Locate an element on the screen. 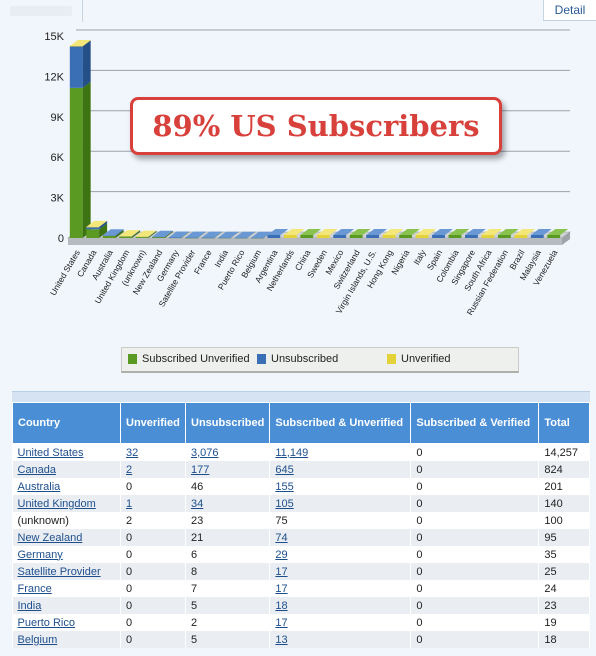  cell-country: India is located at coordinates (66, 605).